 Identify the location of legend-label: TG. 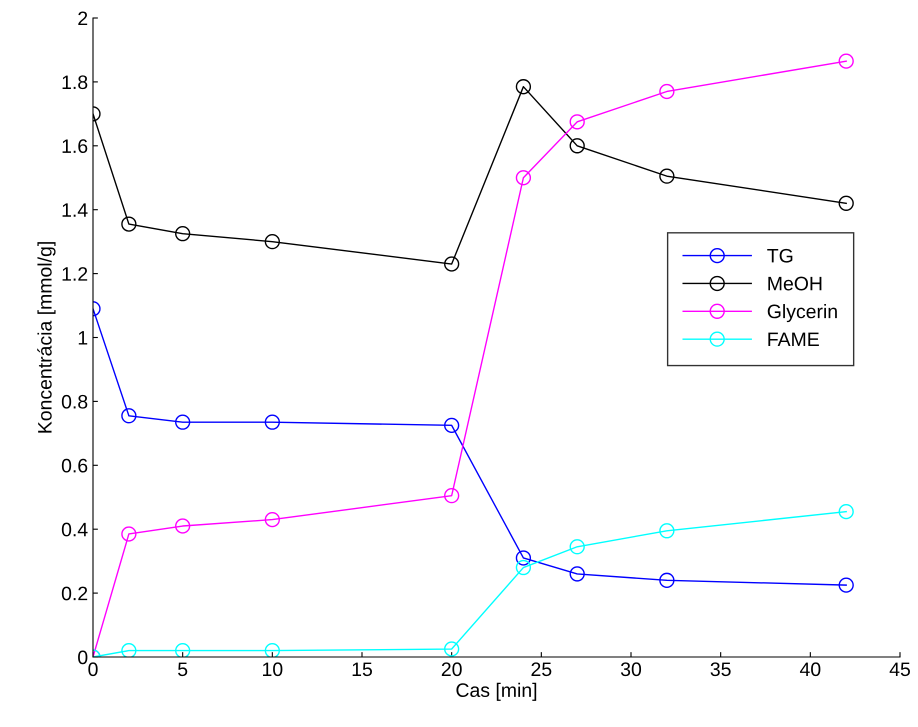
(779, 255).